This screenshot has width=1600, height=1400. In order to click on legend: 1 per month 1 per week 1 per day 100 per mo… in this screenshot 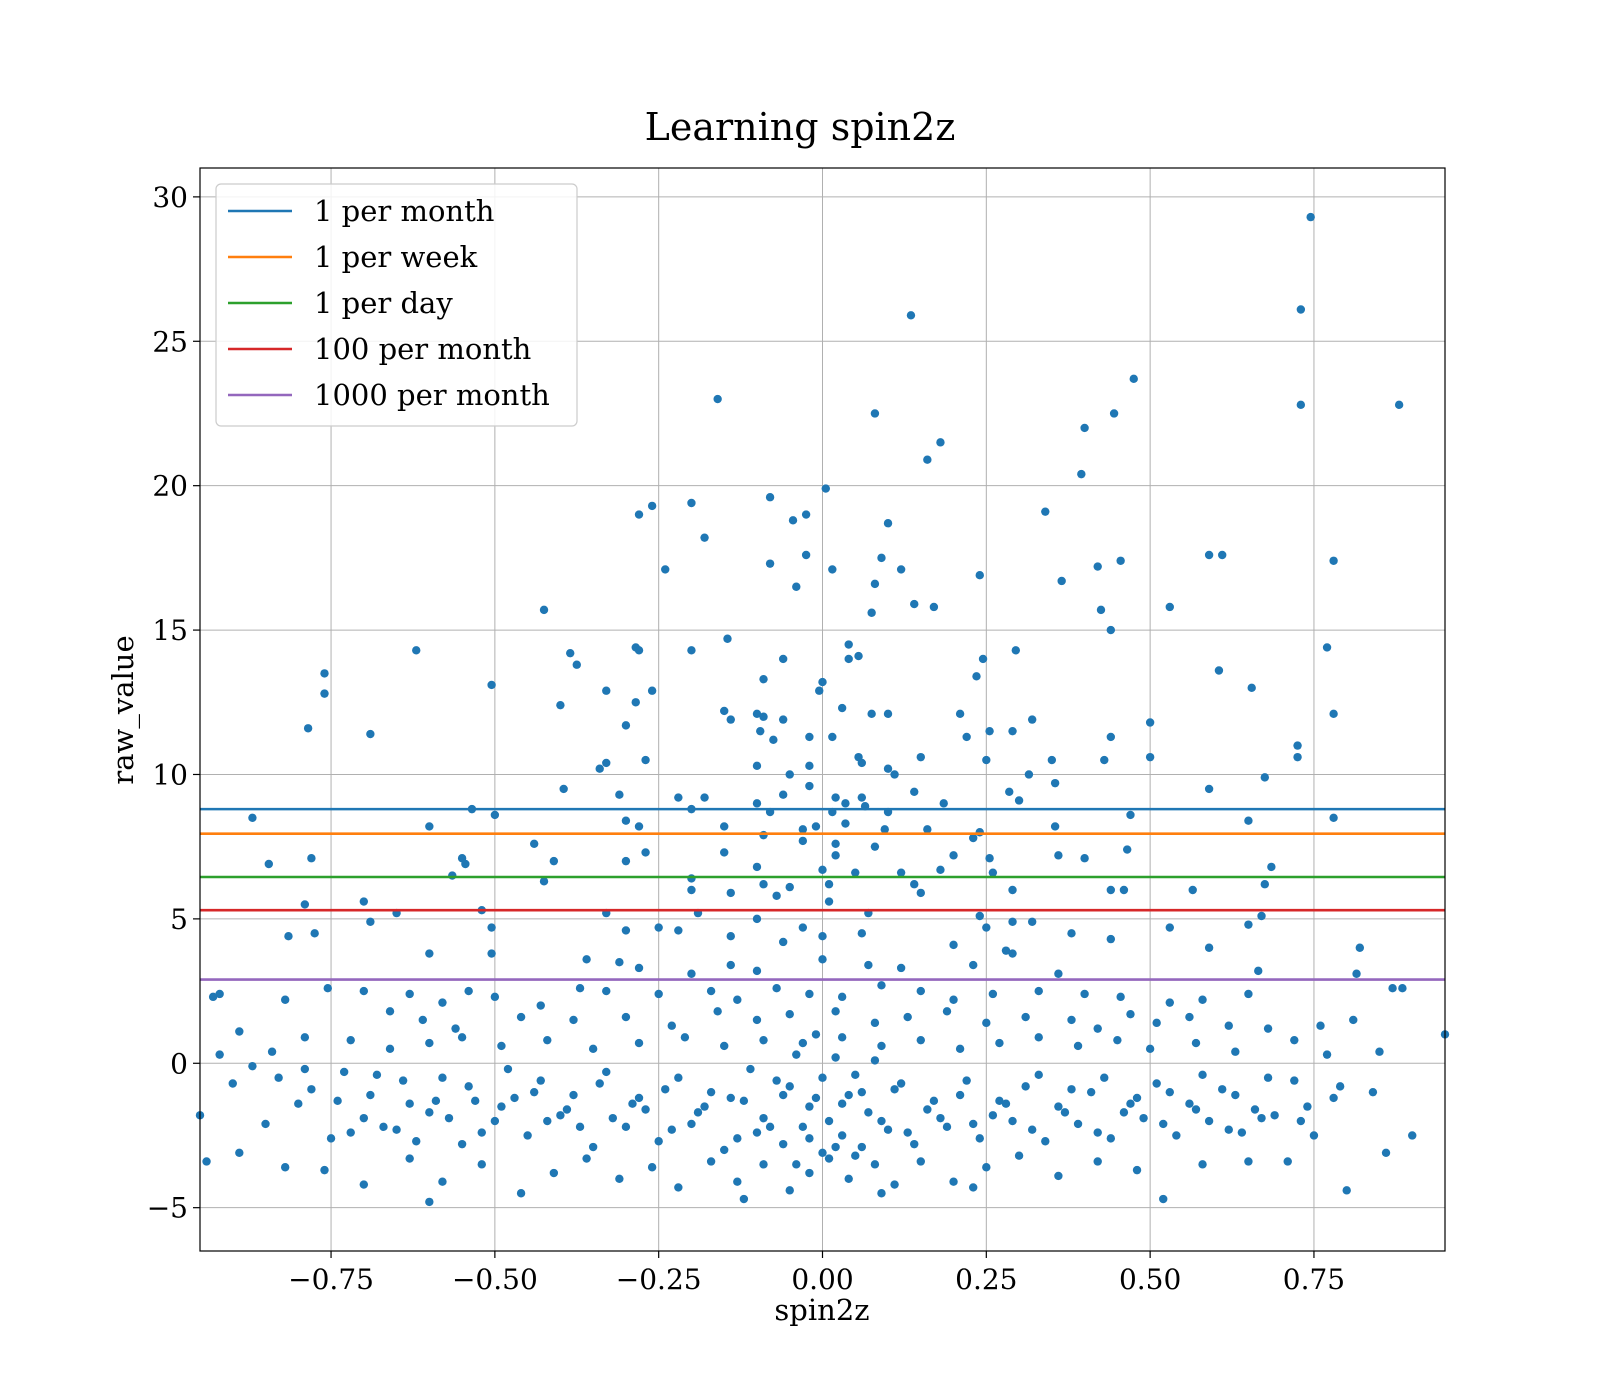, I will do `click(396, 305)`.